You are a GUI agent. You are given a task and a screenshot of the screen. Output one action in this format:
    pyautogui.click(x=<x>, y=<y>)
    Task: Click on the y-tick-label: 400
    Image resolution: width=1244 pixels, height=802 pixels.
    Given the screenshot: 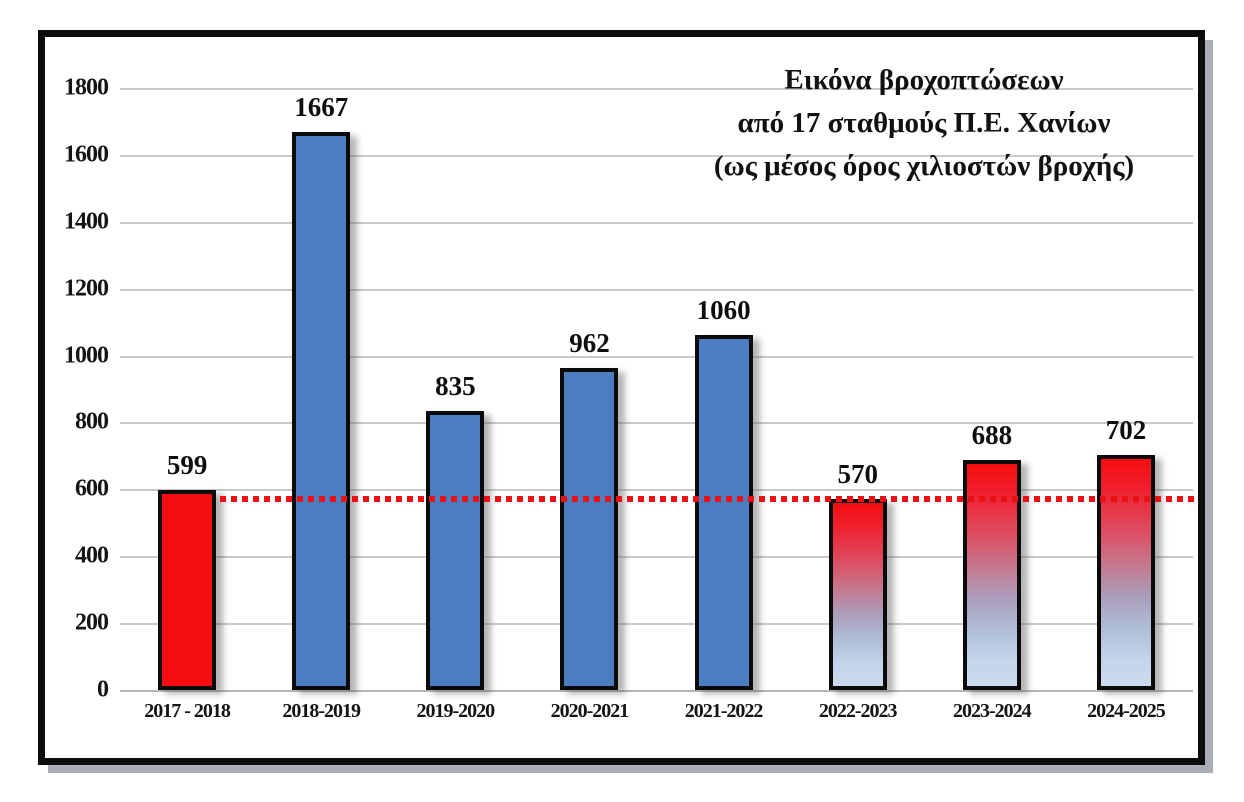 What is the action you would take?
    pyautogui.click(x=92, y=555)
    